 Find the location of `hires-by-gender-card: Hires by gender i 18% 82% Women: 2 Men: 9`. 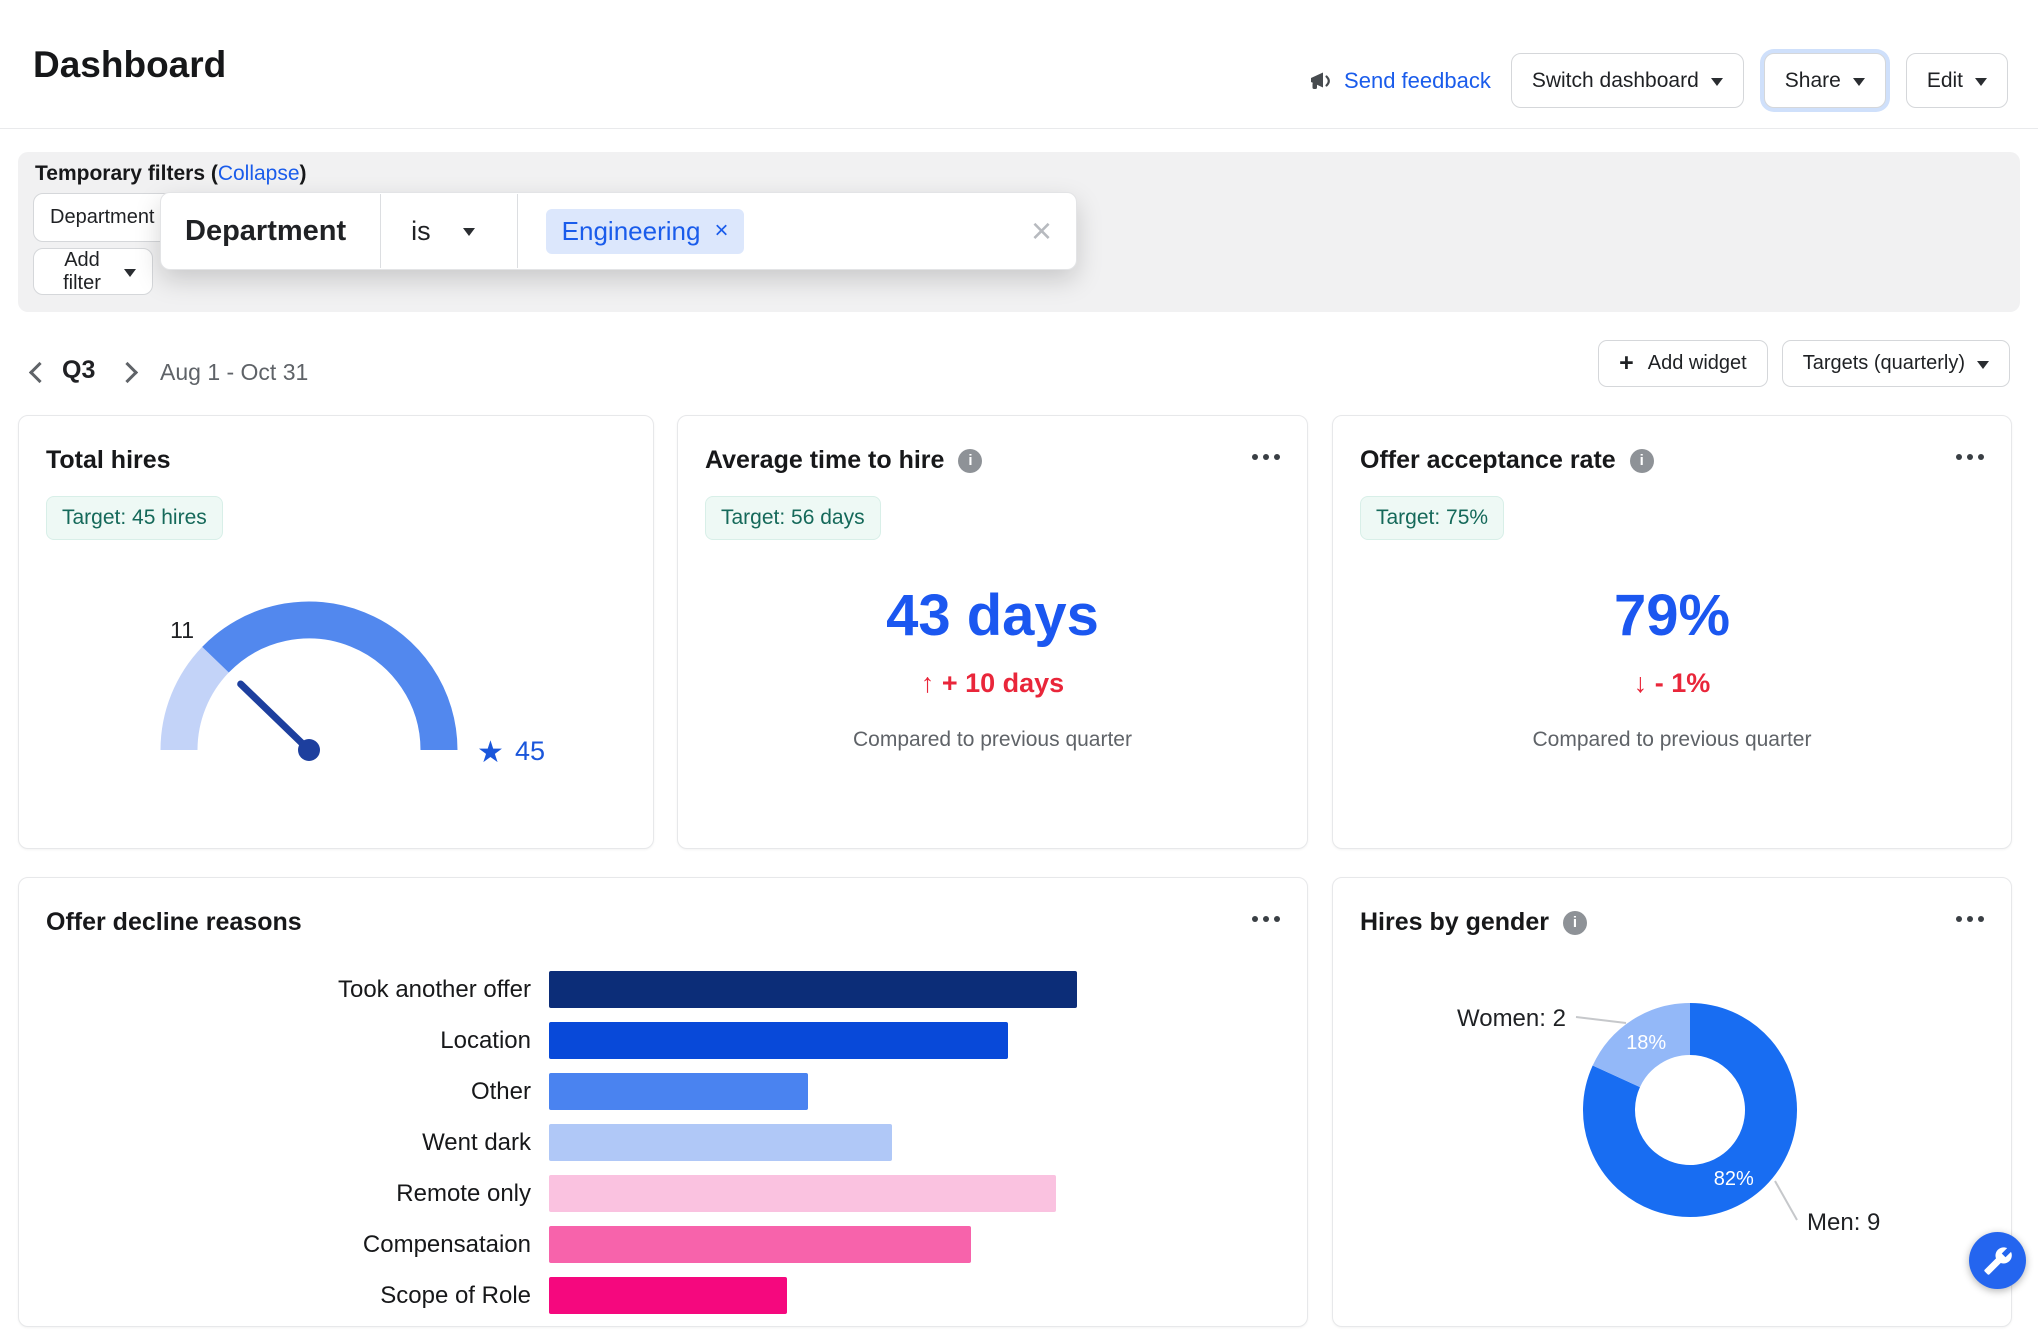

hires-by-gender-card: Hires by gender i 18% 82% Women: 2 Men: 9 is located at coordinates (1672, 1102).